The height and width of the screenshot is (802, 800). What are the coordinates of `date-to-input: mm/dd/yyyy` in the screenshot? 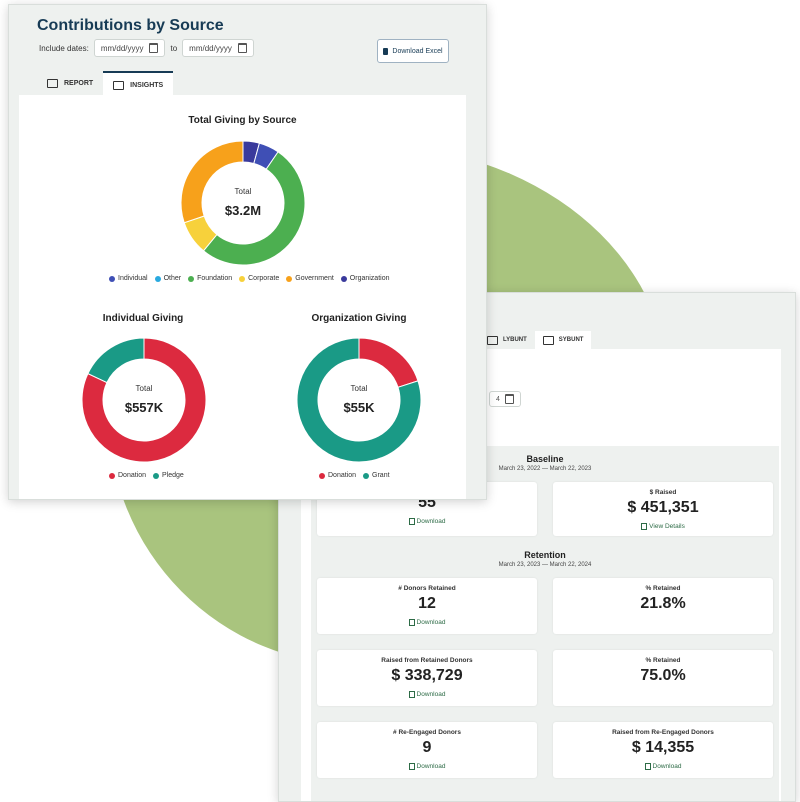 It's located at (218, 48).